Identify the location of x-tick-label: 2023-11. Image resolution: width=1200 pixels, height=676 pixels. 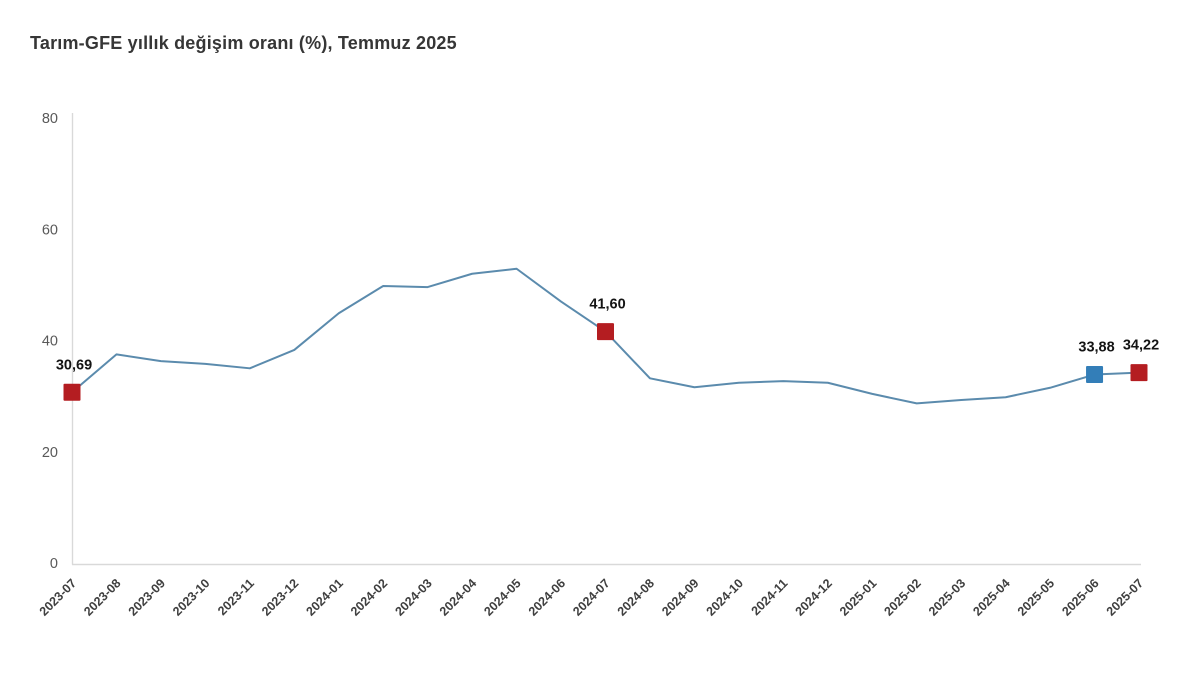
(236, 597).